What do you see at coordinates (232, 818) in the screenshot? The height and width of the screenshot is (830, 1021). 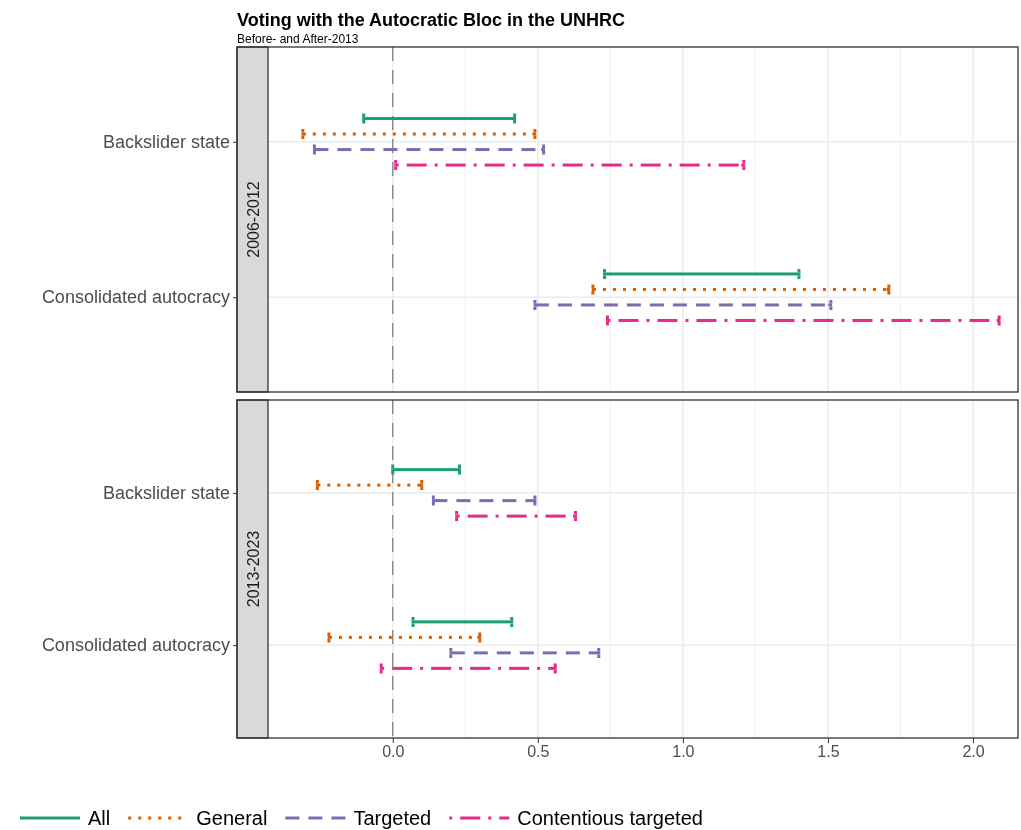 I see `legend-label: General` at bounding box center [232, 818].